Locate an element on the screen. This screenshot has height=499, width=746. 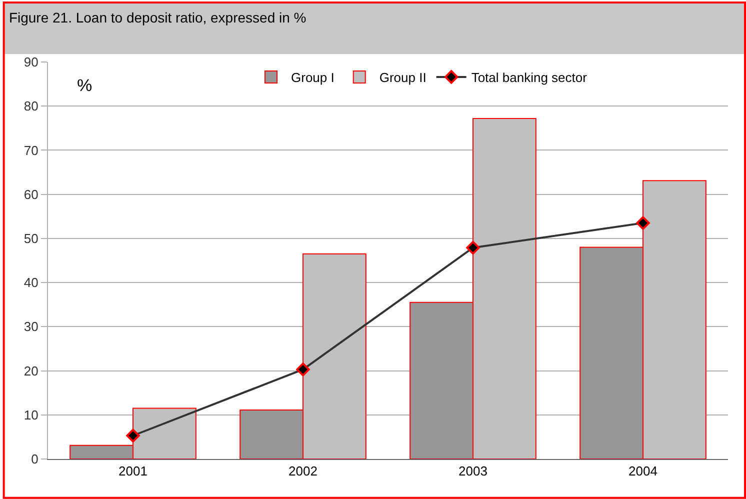
legend-label: Group II is located at coordinates (402, 78).